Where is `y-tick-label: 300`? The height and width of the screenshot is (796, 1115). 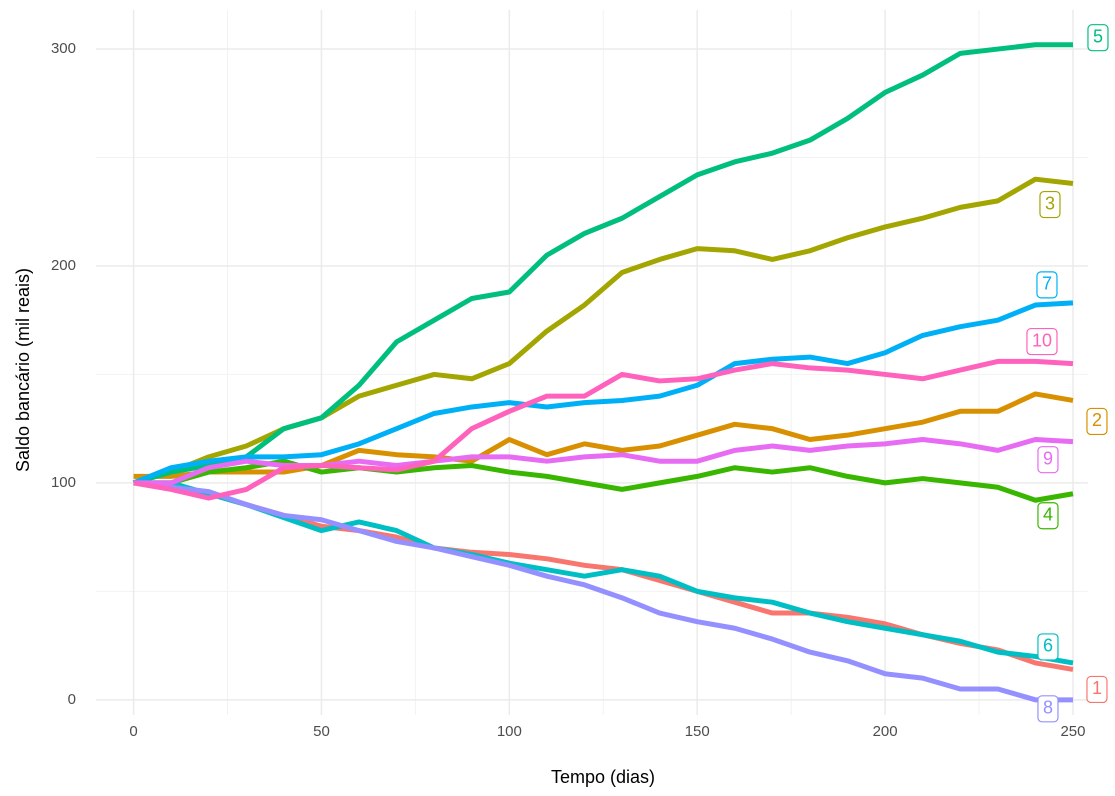 y-tick-label: 300 is located at coordinates (63, 48).